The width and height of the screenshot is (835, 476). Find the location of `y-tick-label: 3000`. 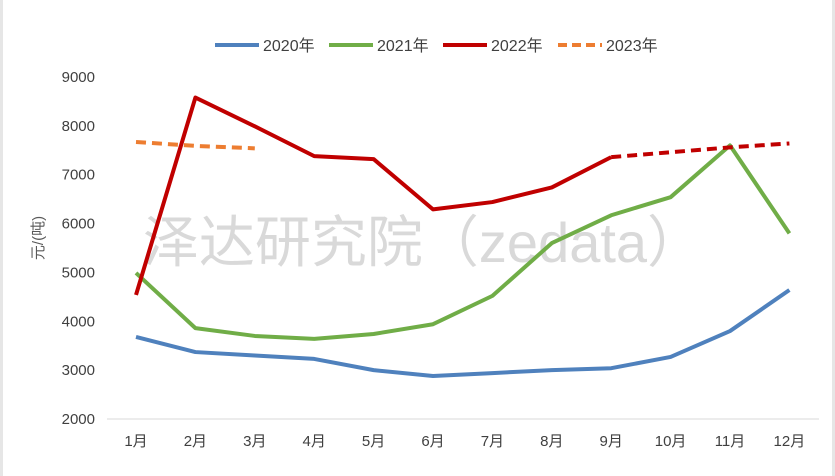

y-tick-label: 3000 is located at coordinates (78, 370).